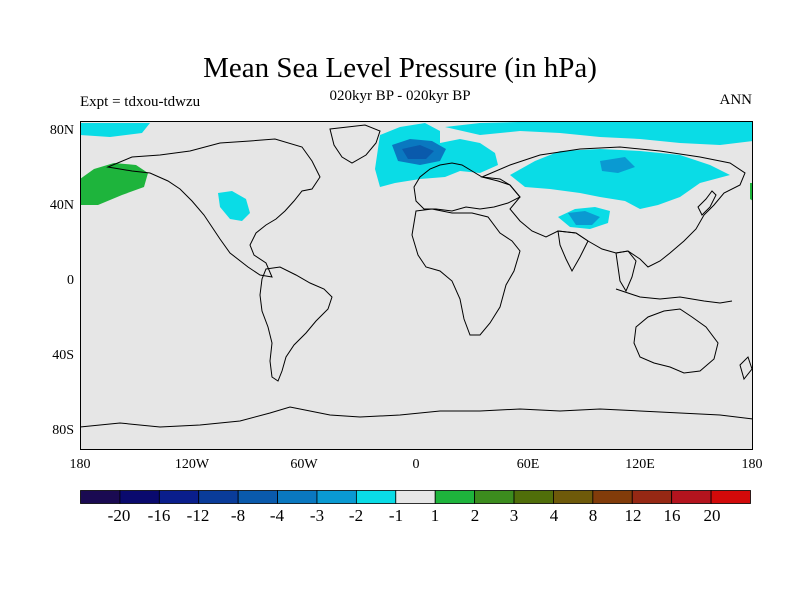 The height and width of the screenshot is (600, 800). What do you see at coordinates (418, 152) in the screenshot?
I see `darkblue-region-north-atlantic` at bounding box center [418, 152].